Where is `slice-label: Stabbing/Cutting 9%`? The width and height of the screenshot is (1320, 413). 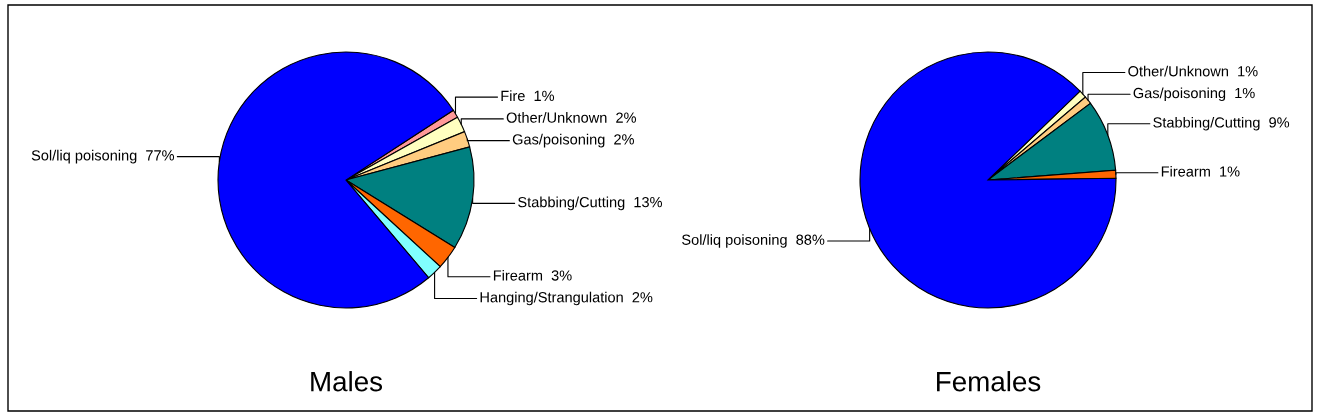 slice-label: Stabbing/Cutting 9% is located at coordinates (1221, 123).